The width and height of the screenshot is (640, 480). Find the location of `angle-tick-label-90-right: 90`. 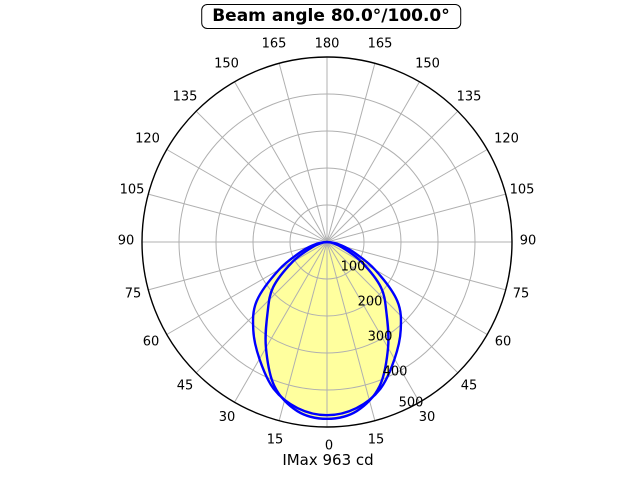

angle-tick-label-90-right: 90 is located at coordinates (528, 241).